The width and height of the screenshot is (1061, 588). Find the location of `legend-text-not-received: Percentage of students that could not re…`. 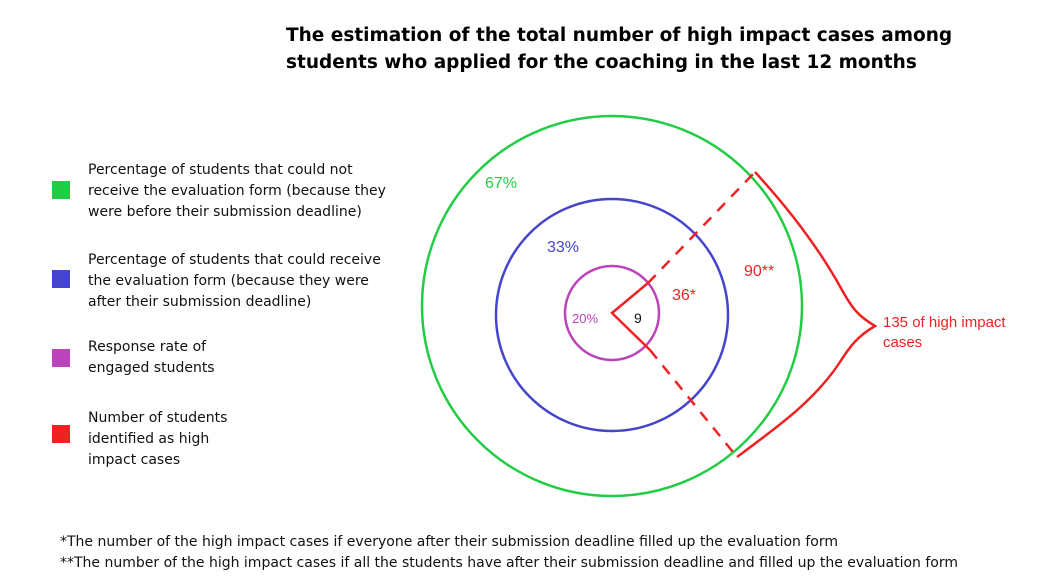

legend-text-not-received: Percentage of students that could not re… is located at coordinates (248, 191).